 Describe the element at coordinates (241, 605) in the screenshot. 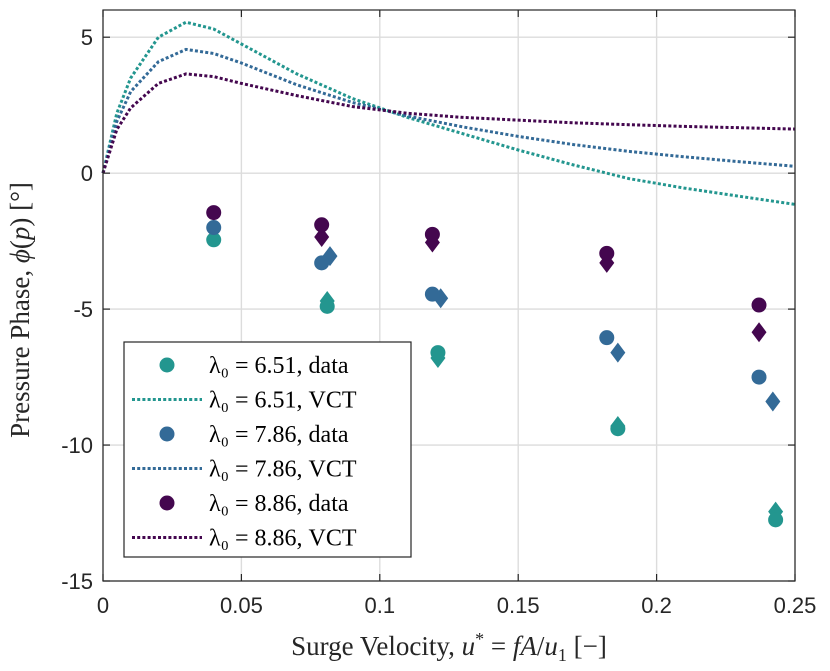

I see `x-tick-label: 0.05` at that location.